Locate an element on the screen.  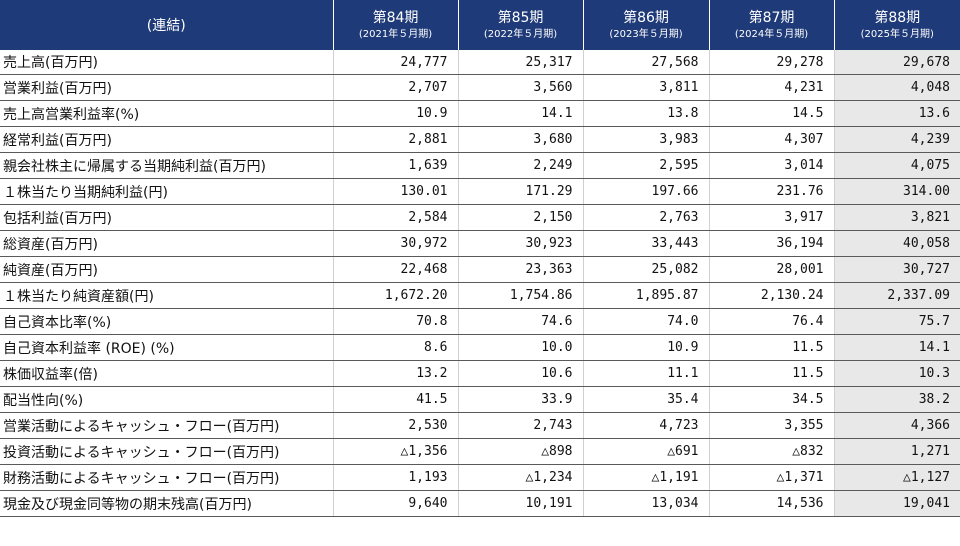
table-row: 配当性向(%) 41.5 33.9 35.4 34.5 38.2 is located at coordinates (480, 399).